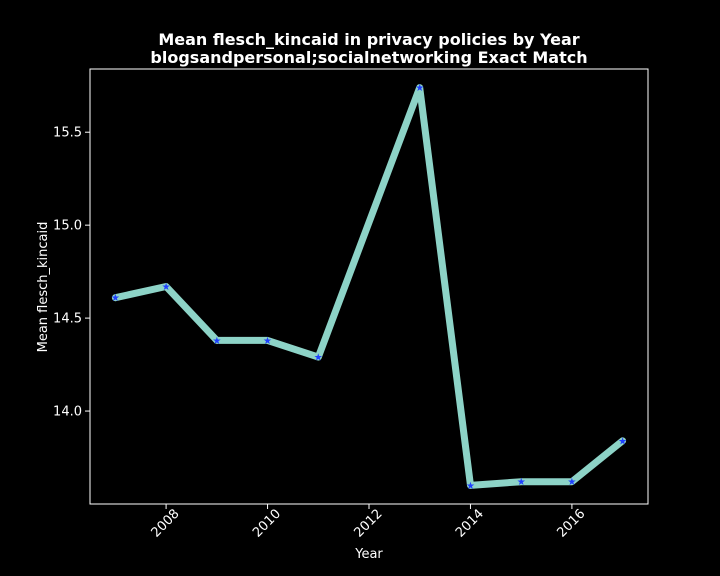 The width and height of the screenshot is (720, 576). Describe the element at coordinates (166, 524) in the screenshot. I see `x-tick-label: 2008` at that location.